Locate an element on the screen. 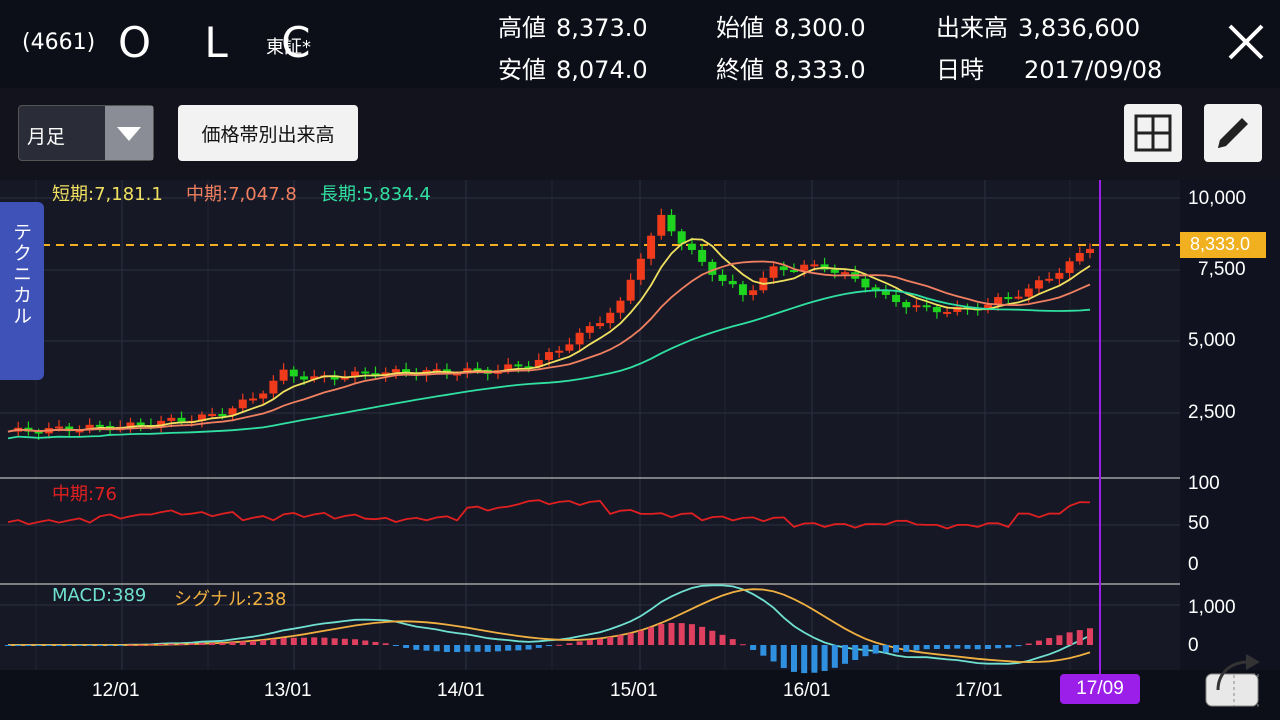 The image size is (1280, 720). price-axis-label: 5,000 is located at coordinates (1212, 340).